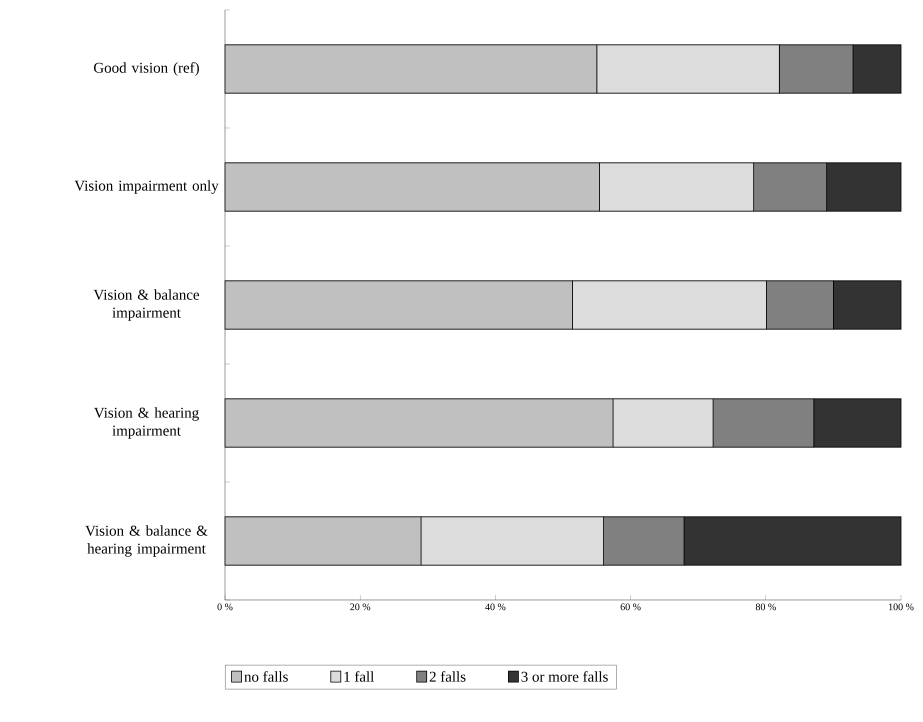 This screenshot has width=923, height=722. Describe the element at coordinates (146, 69) in the screenshot. I see `y-tick-label: Good vision (ref)` at that location.